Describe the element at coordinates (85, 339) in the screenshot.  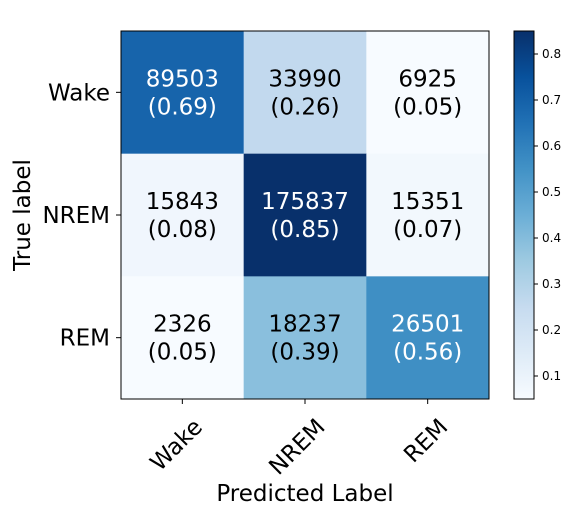
I see `y-tick-label: REM` at that location.